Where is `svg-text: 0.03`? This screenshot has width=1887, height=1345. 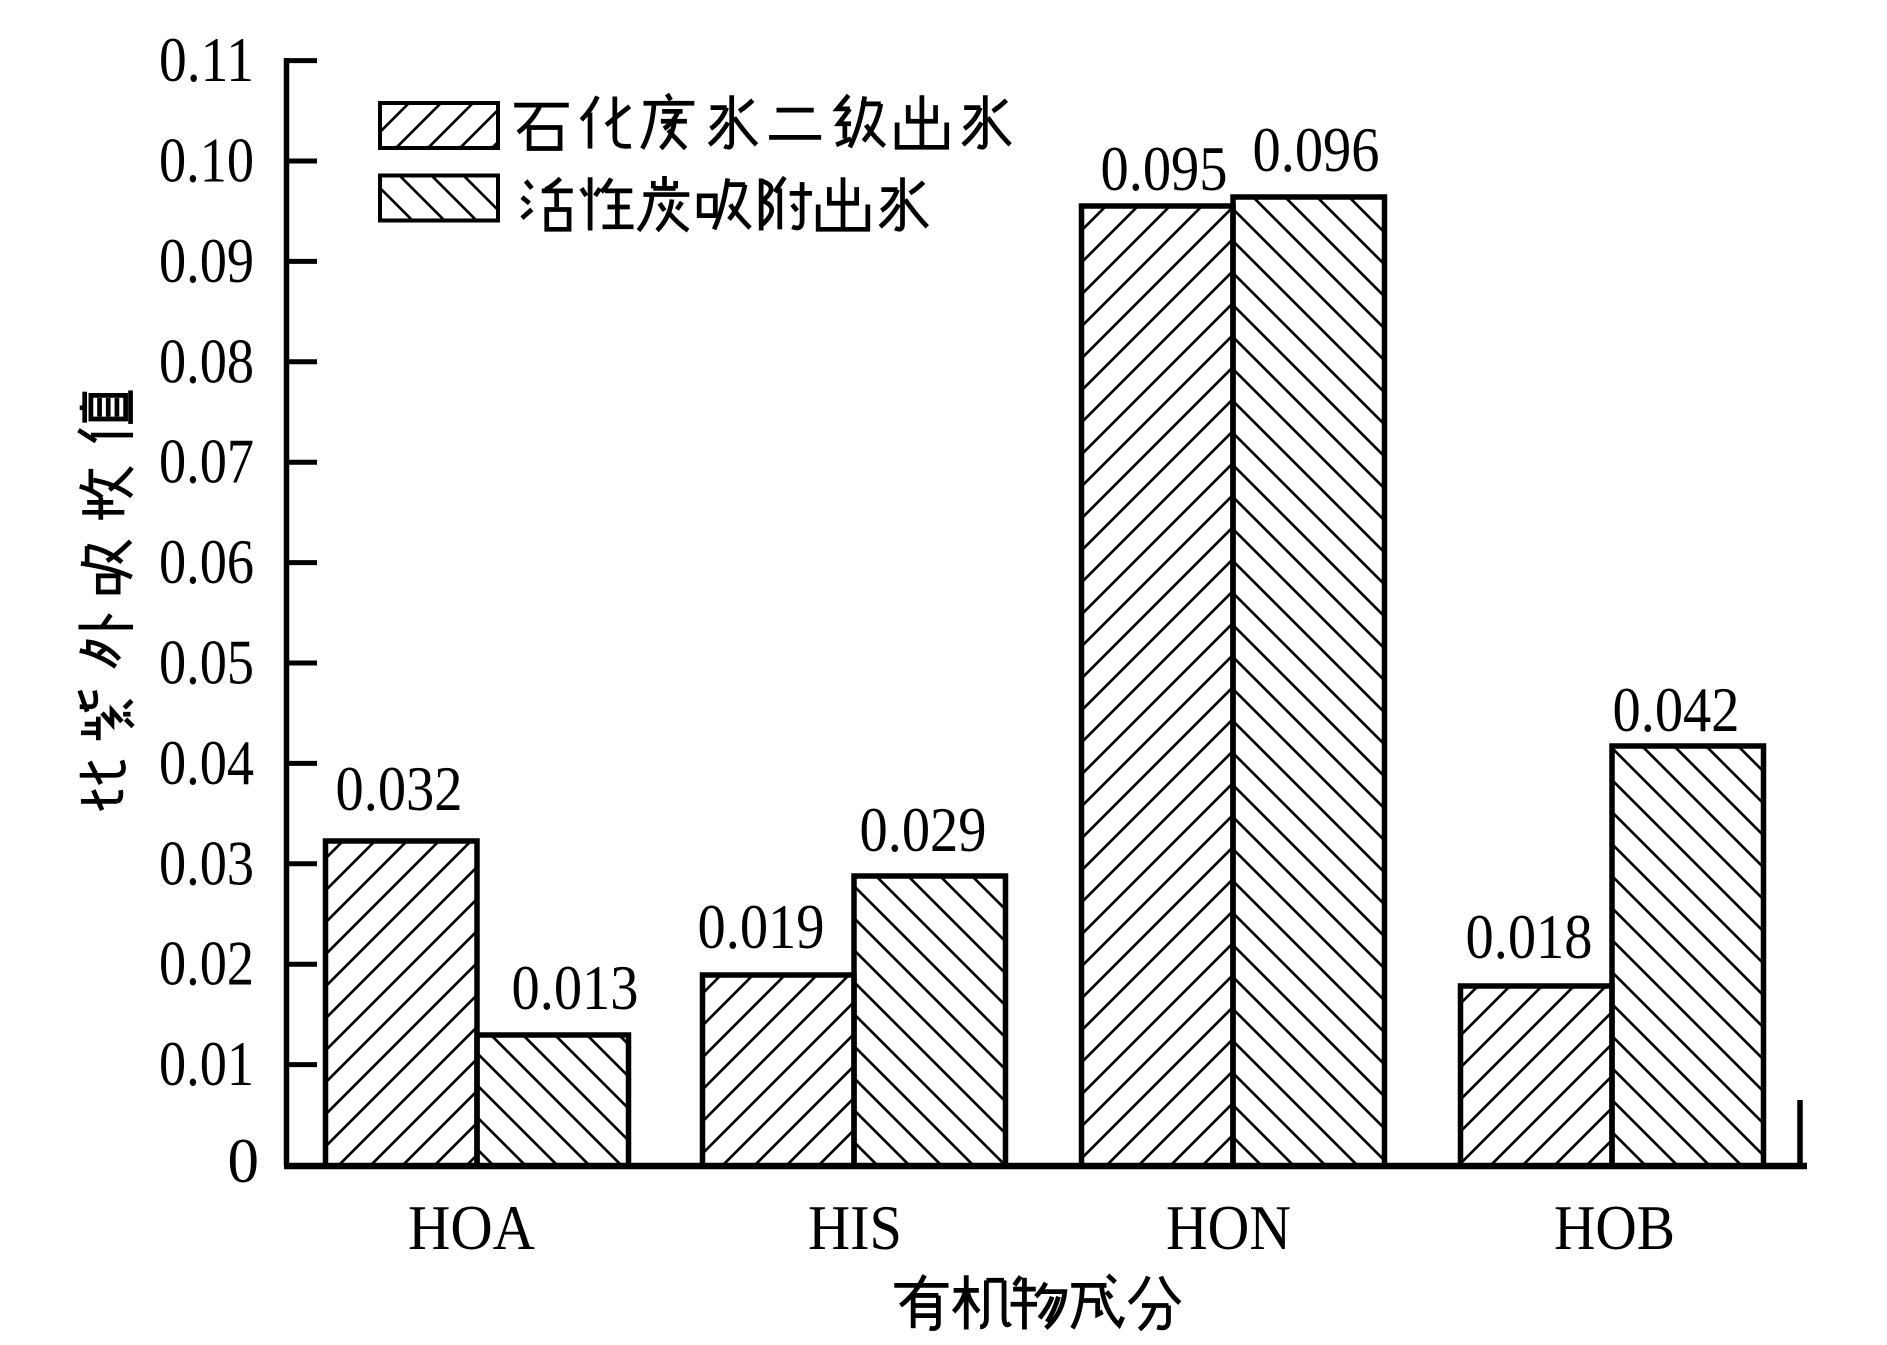
svg-text: 0.03 is located at coordinates (206, 863).